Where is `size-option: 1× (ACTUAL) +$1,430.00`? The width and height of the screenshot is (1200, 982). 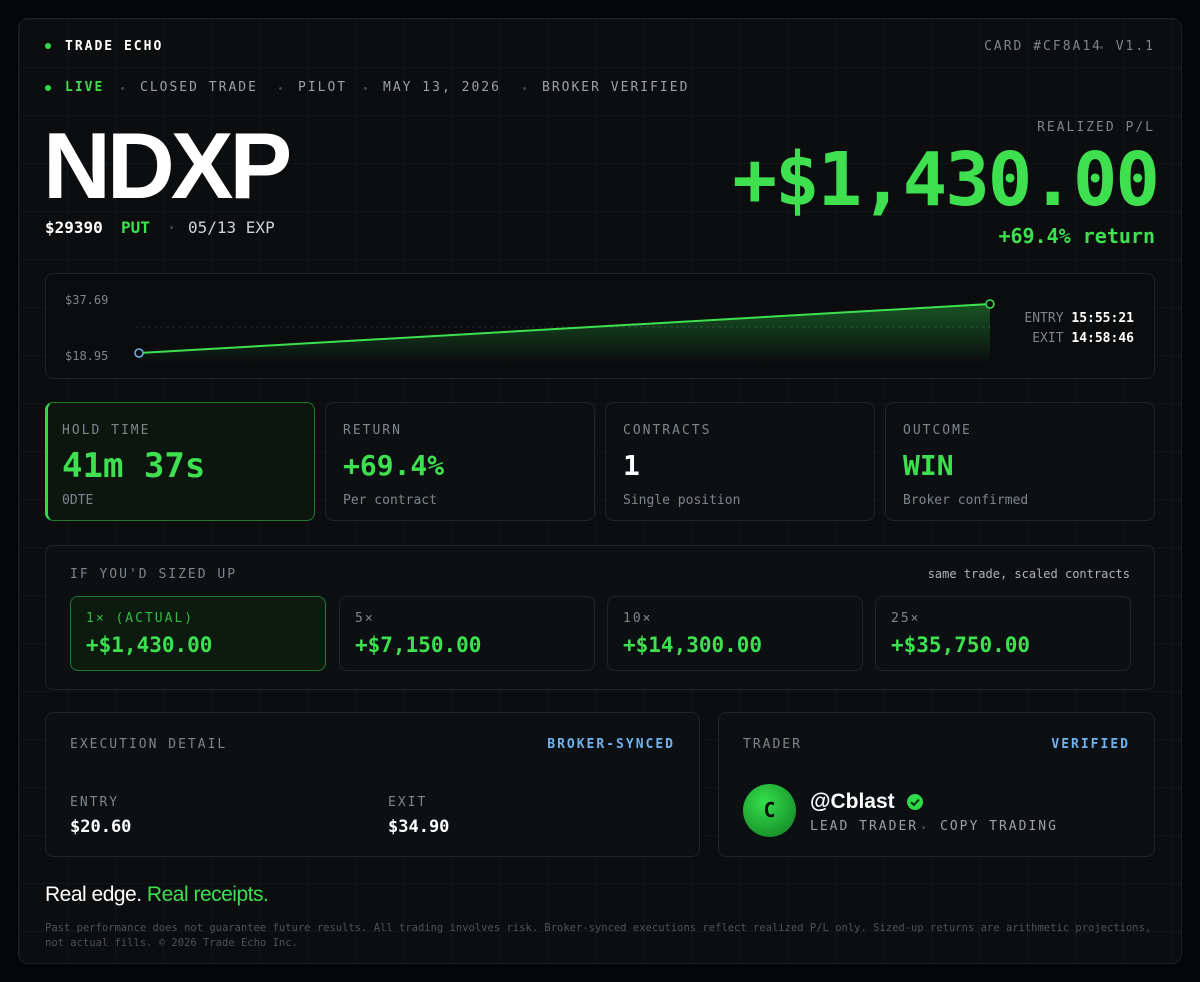 size-option: 1× (ACTUAL) +$1,430.00 is located at coordinates (198, 633).